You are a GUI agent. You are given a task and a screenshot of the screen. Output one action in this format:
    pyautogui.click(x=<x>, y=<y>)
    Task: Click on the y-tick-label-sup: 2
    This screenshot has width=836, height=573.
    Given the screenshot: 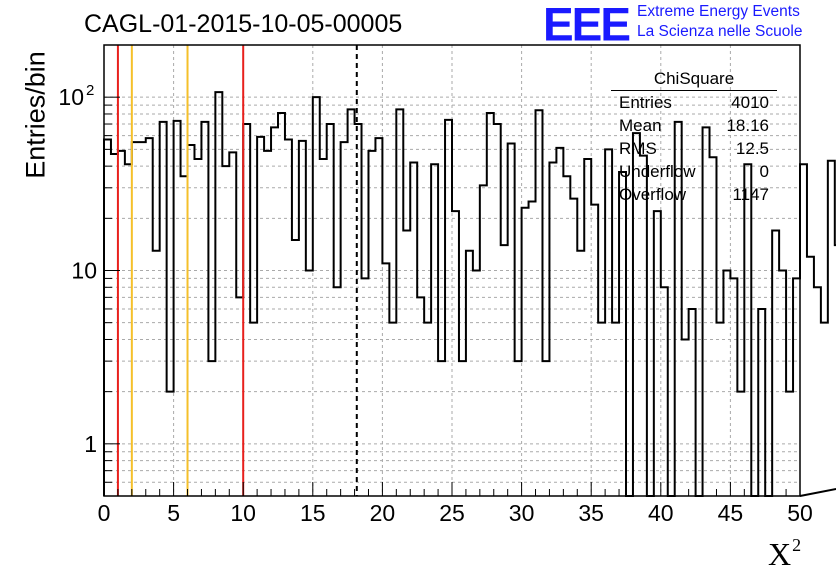 What is the action you would take?
    pyautogui.click(x=90, y=90)
    